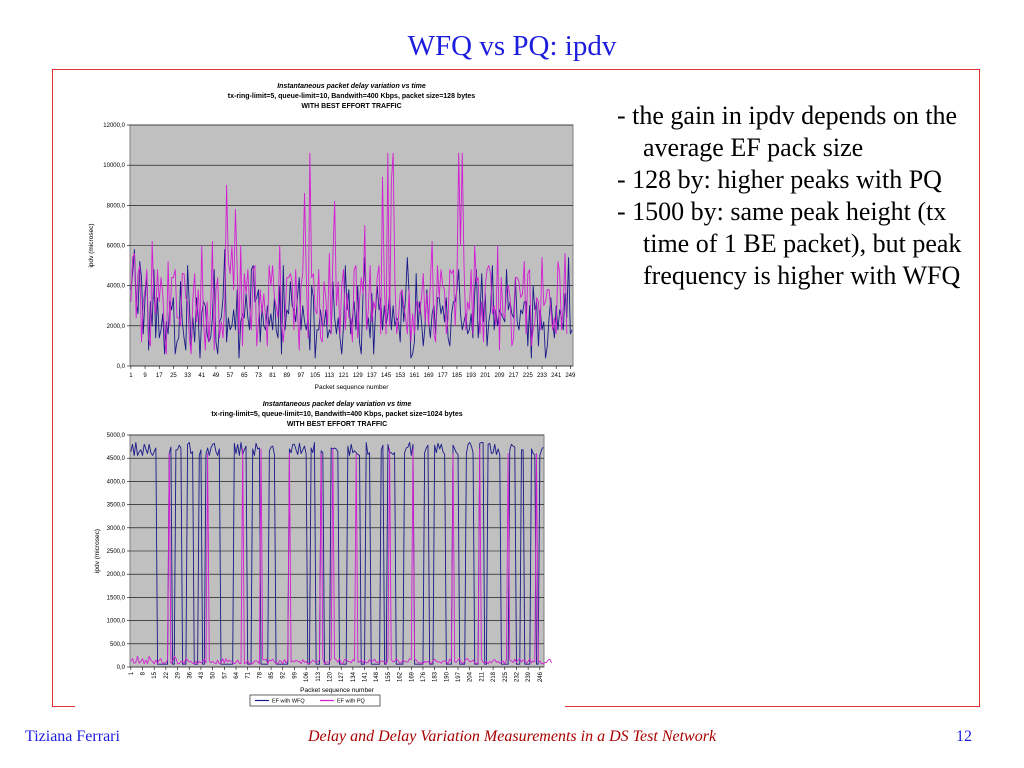 The height and width of the screenshot is (768, 1024). What do you see at coordinates (116, 506) in the screenshot?
I see `y-tick-label: 3500,0` at bounding box center [116, 506].